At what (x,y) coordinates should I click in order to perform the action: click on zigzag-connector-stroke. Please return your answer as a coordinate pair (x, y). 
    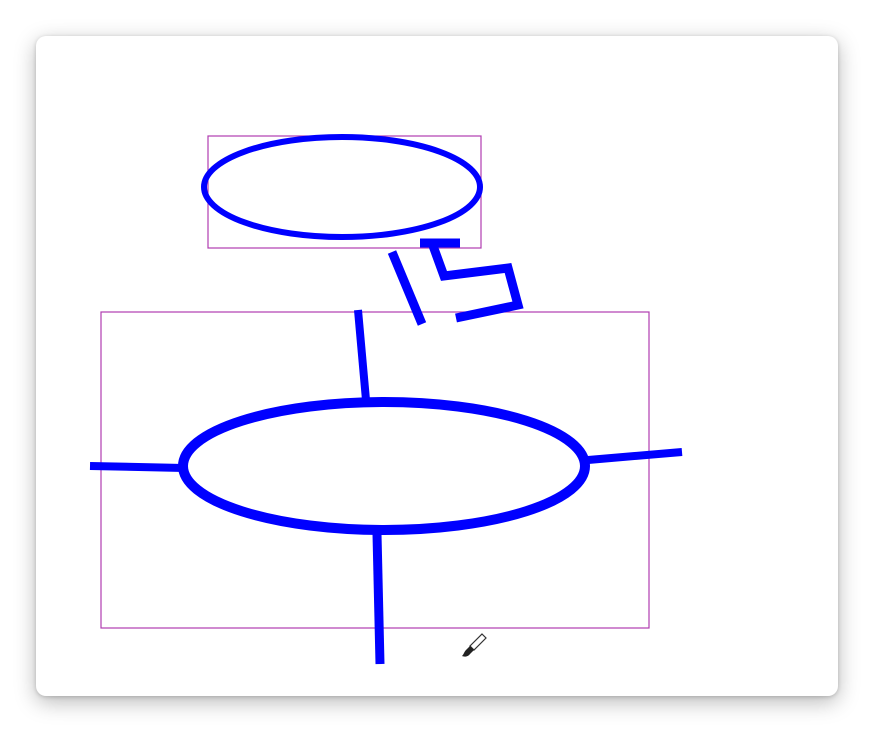
    Looking at the image, I should click on (472, 280).